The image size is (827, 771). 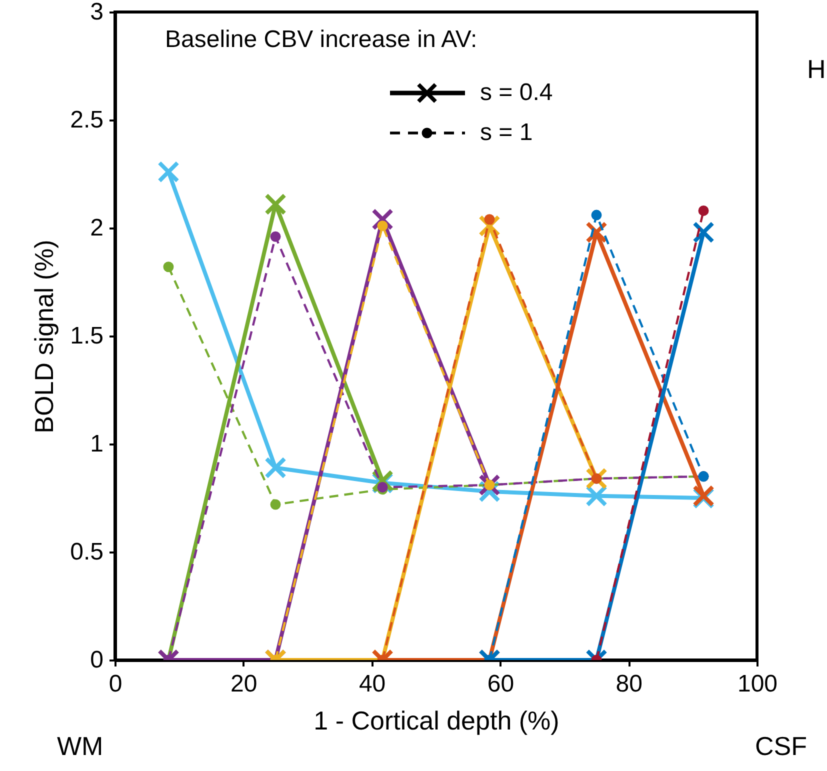 I want to click on text: H, so click(x=816, y=69).